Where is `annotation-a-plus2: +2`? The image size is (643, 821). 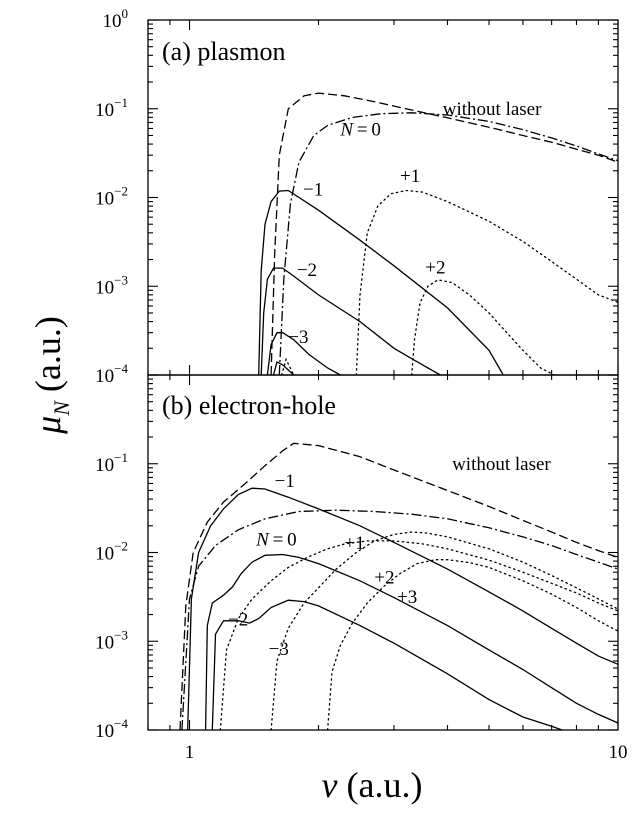
annotation-a-plus2: +2 is located at coordinates (435, 267).